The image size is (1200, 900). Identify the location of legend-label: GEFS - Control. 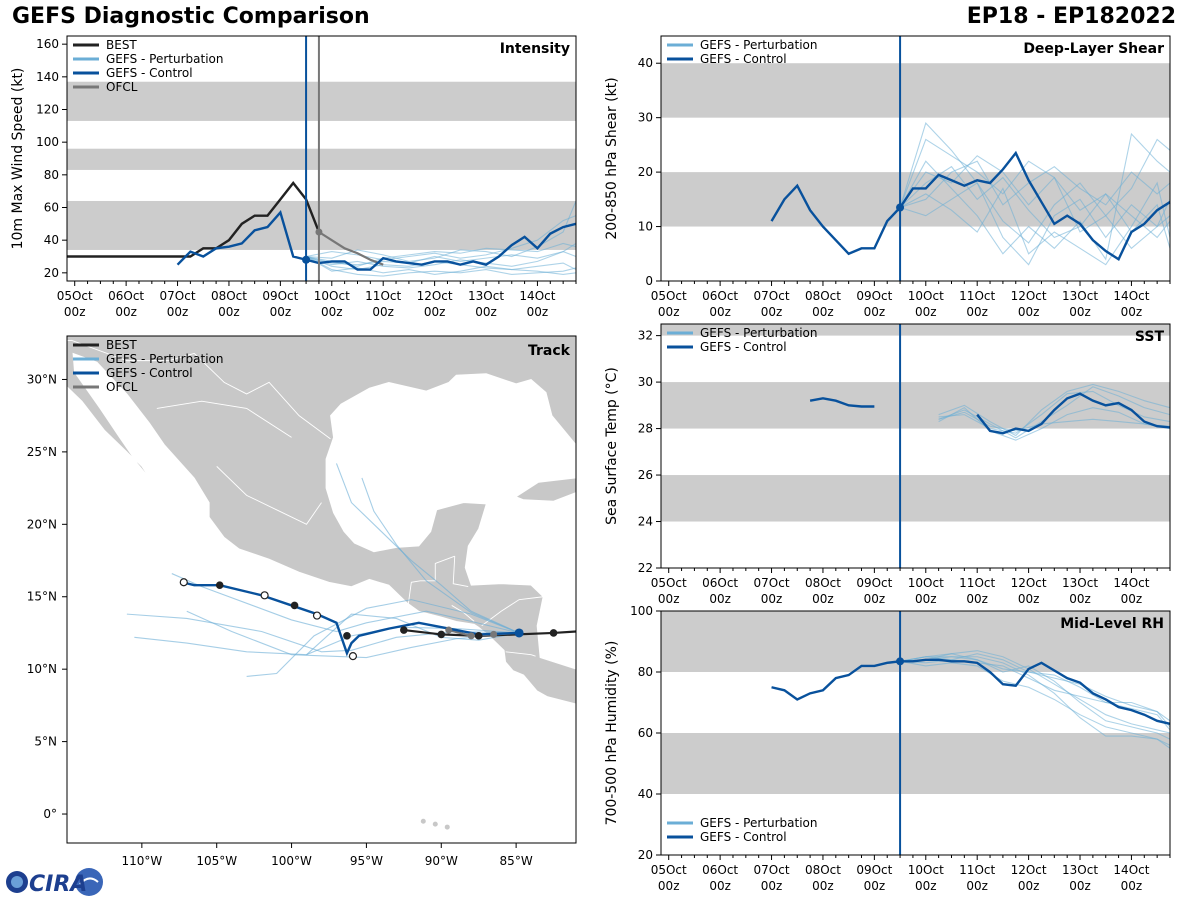
(149, 73).